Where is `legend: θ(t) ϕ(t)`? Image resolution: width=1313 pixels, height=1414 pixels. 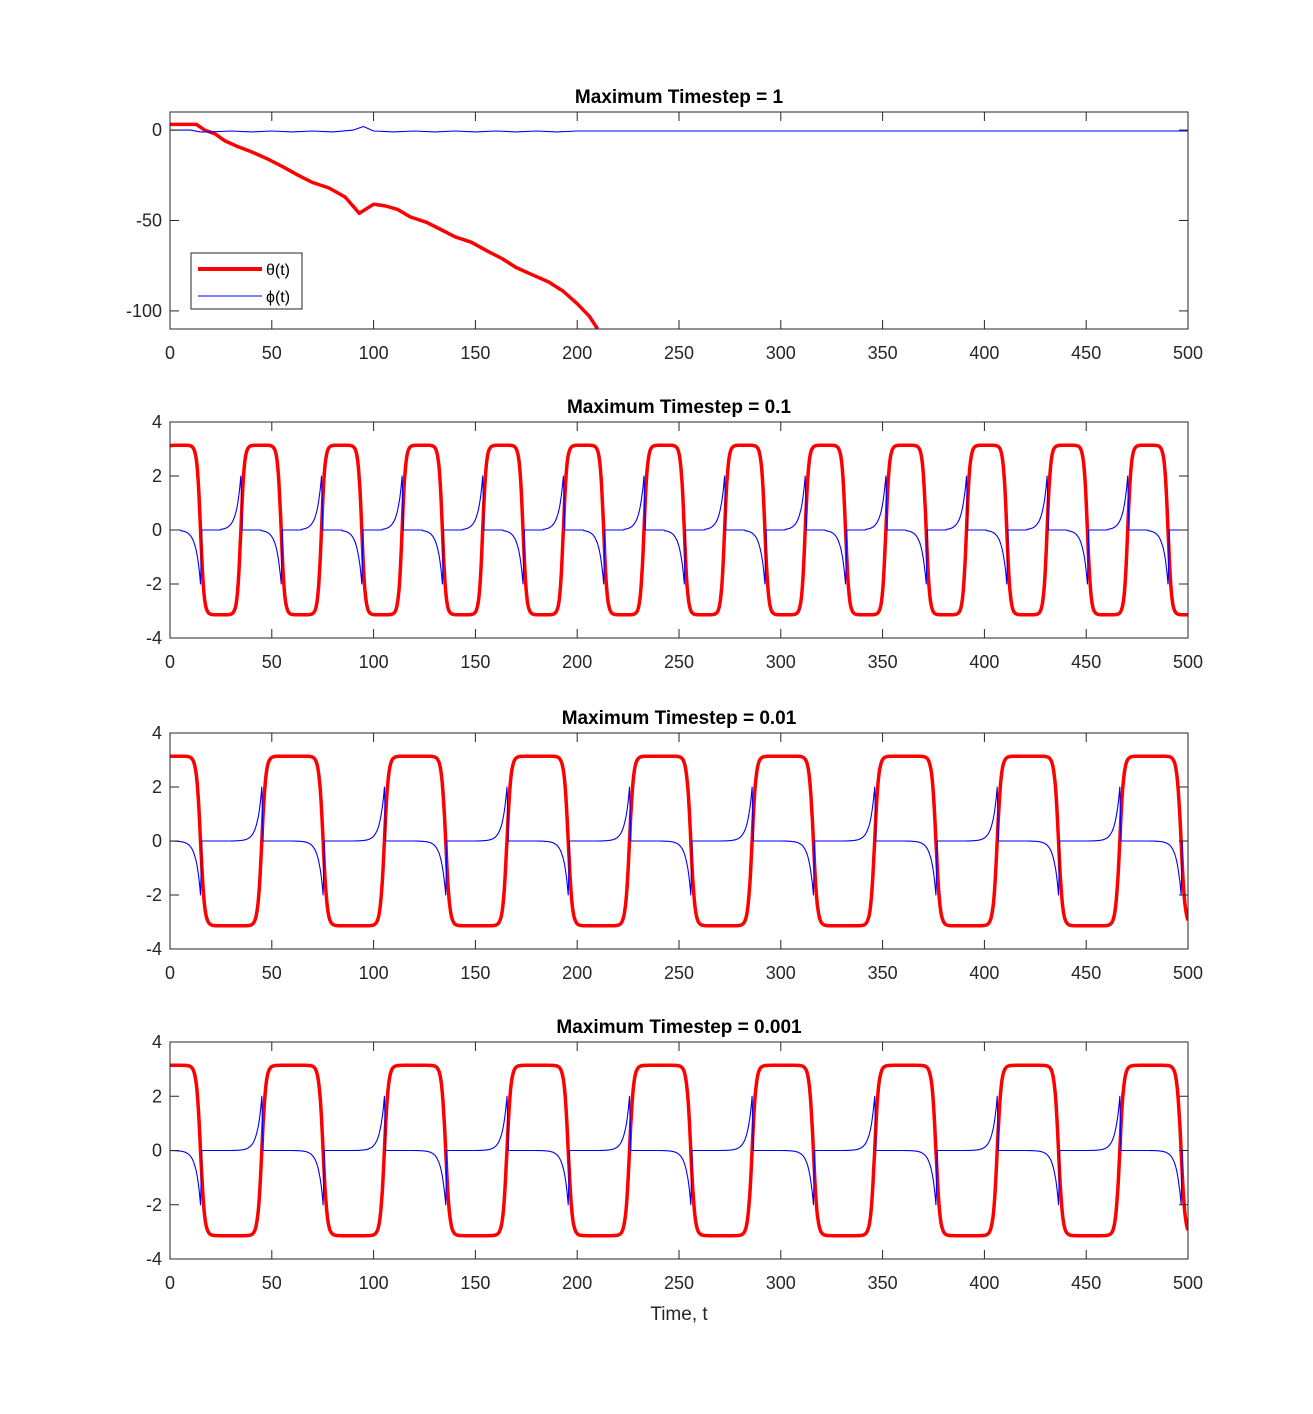 legend: θ(t) ϕ(t) is located at coordinates (246, 281).